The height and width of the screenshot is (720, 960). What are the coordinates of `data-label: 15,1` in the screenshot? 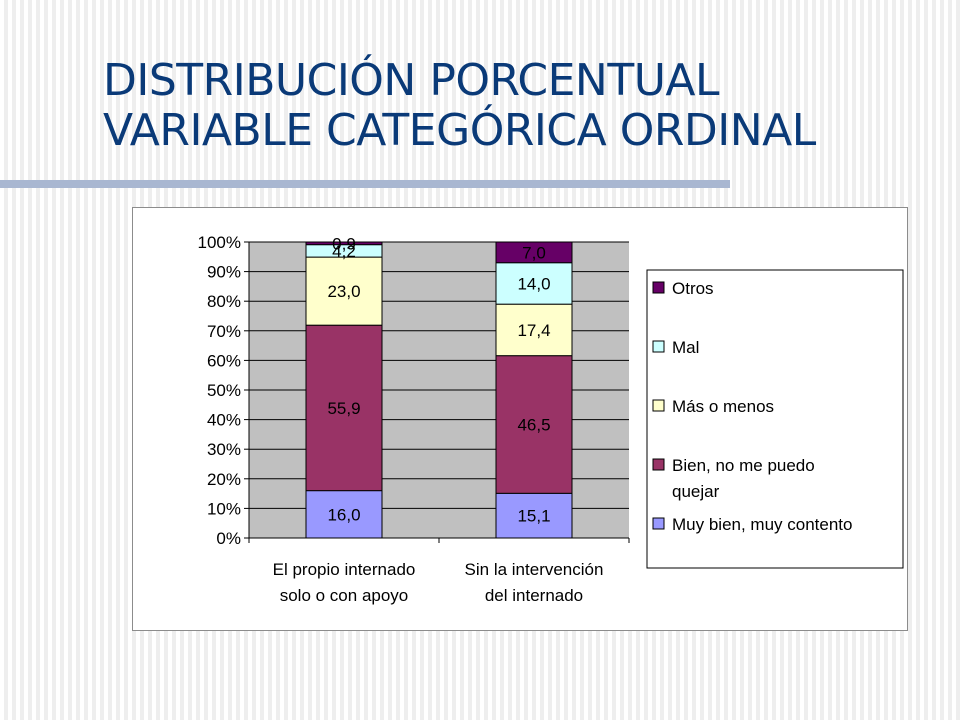 It's located at (533, 516).